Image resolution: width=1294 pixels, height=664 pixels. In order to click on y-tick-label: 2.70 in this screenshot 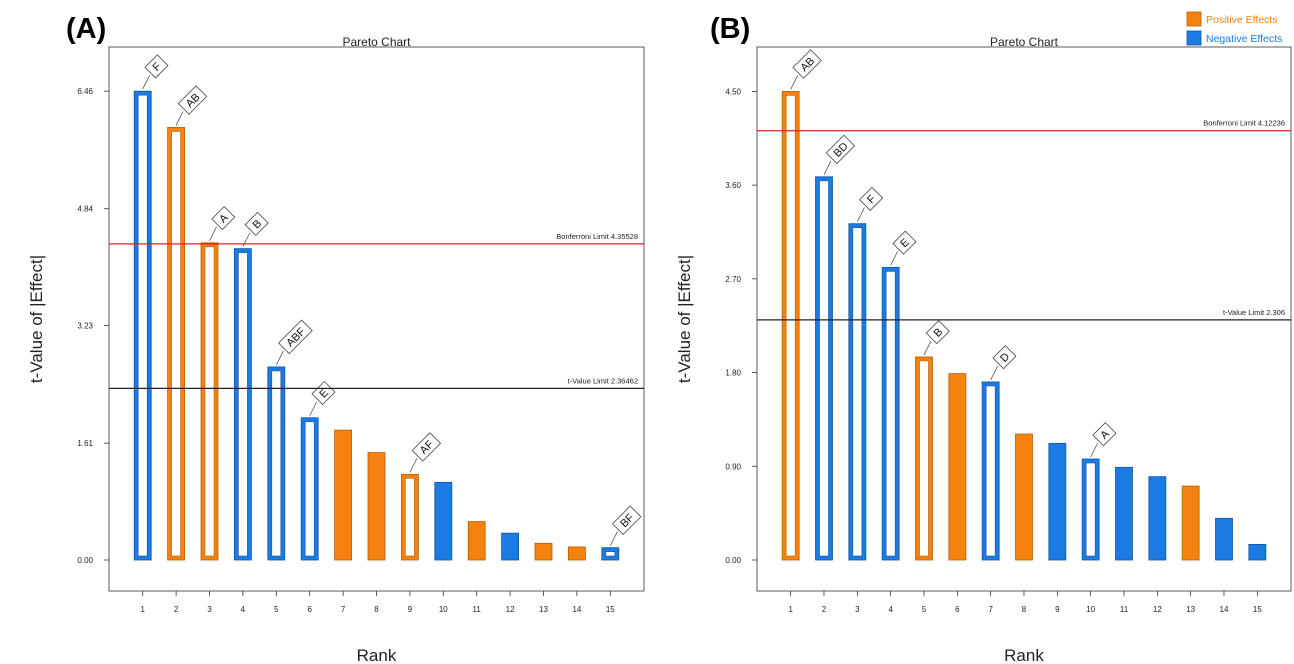, I will do `click(733, 279)`.